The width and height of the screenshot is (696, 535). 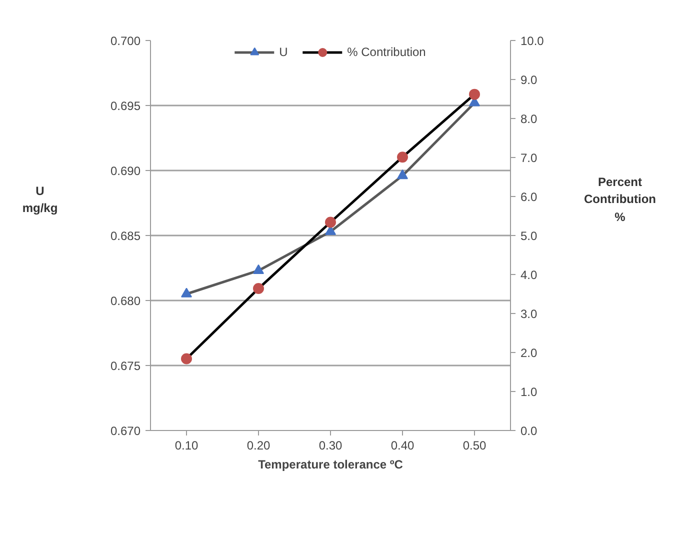 I want to click on y2-tick-label: 9.0, so click(x=529, y=80).